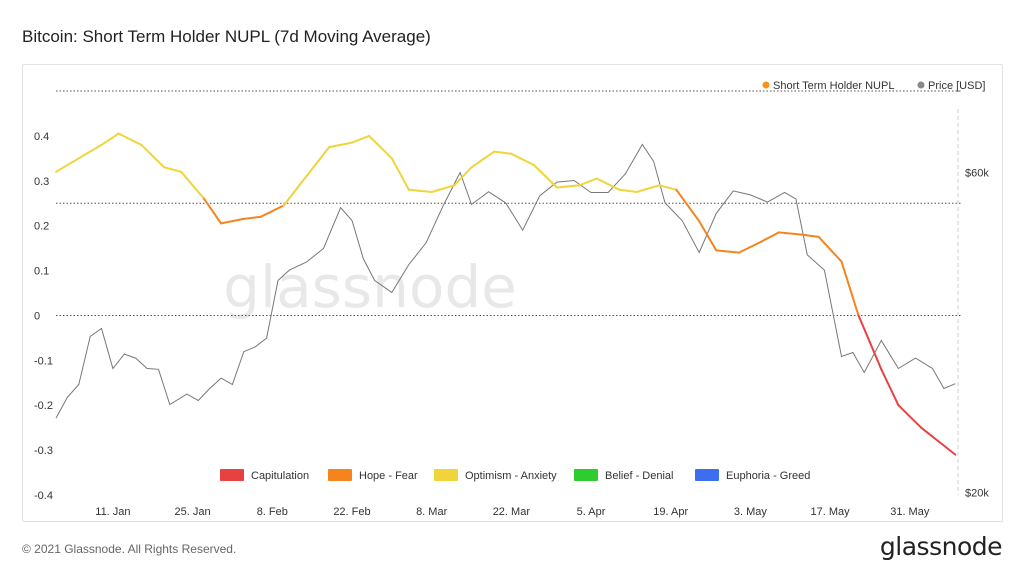 This screenshot has height=576, width=1024. Describe the element at coordinates (956, 86) in the screenshot. I see `legend-label: Price [USD]` at that location.